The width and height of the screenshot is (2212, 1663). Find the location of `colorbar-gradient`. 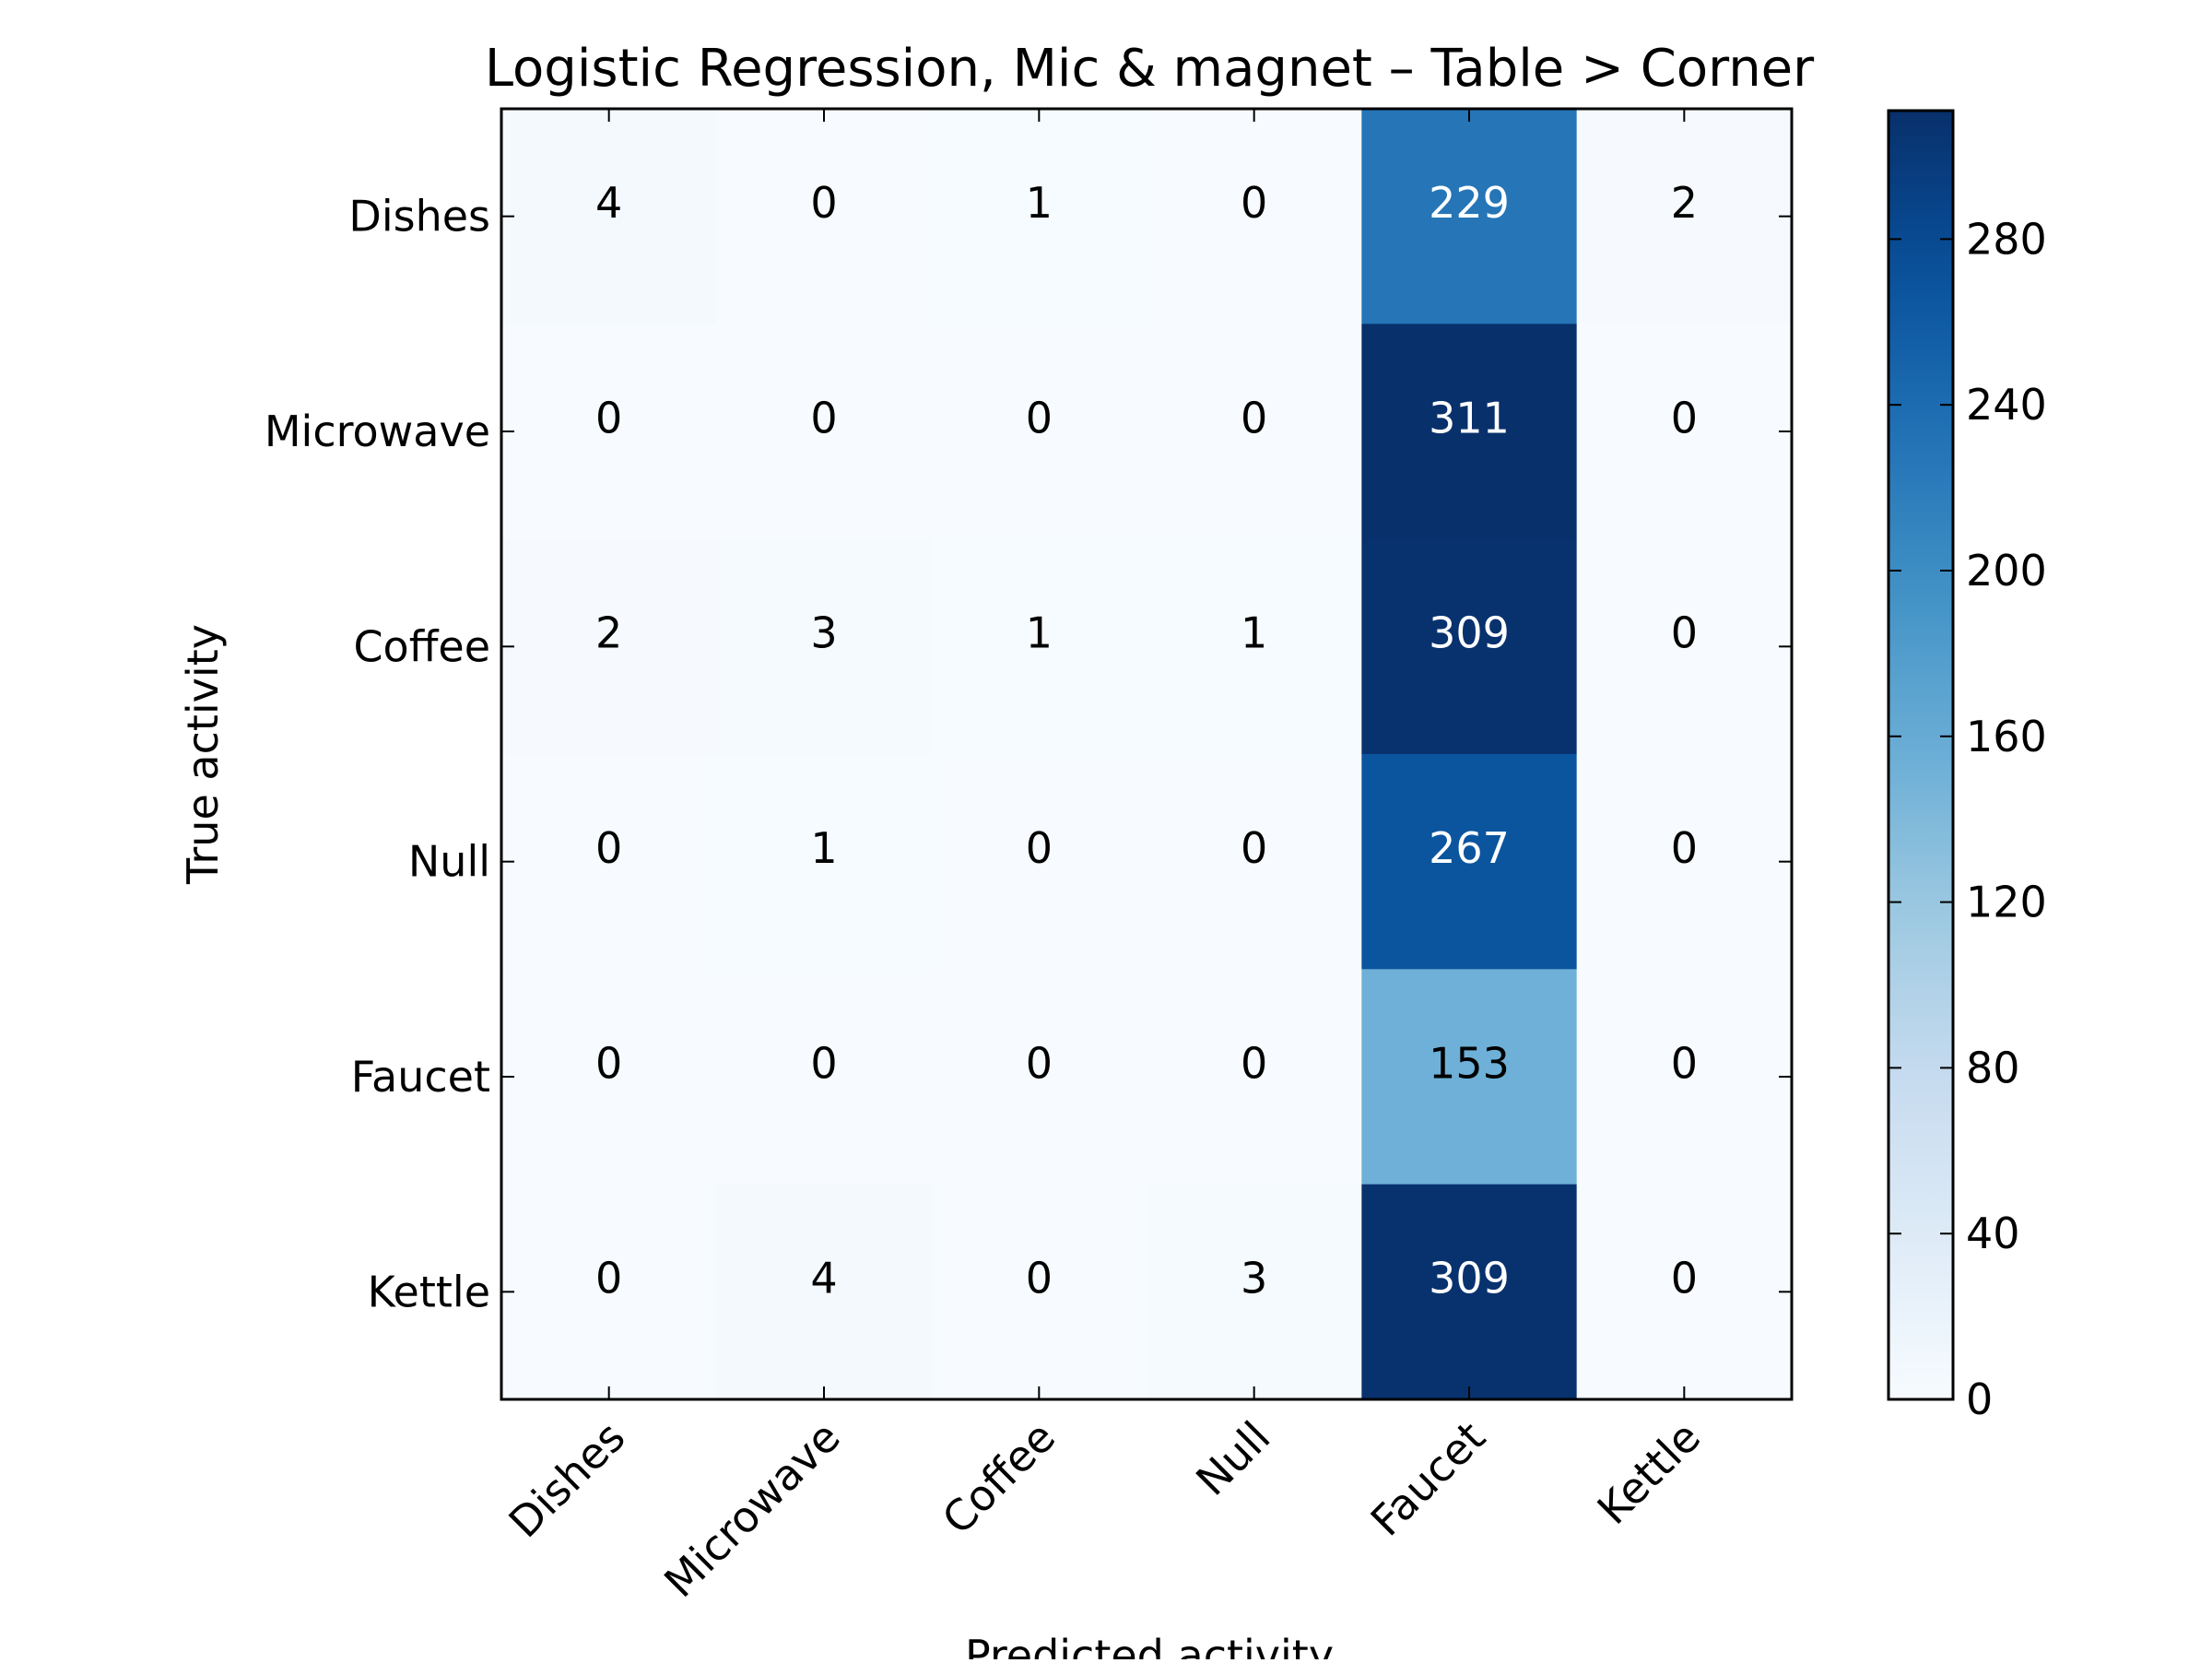

colorbar-gradient is located at coordinates (1920, 755).